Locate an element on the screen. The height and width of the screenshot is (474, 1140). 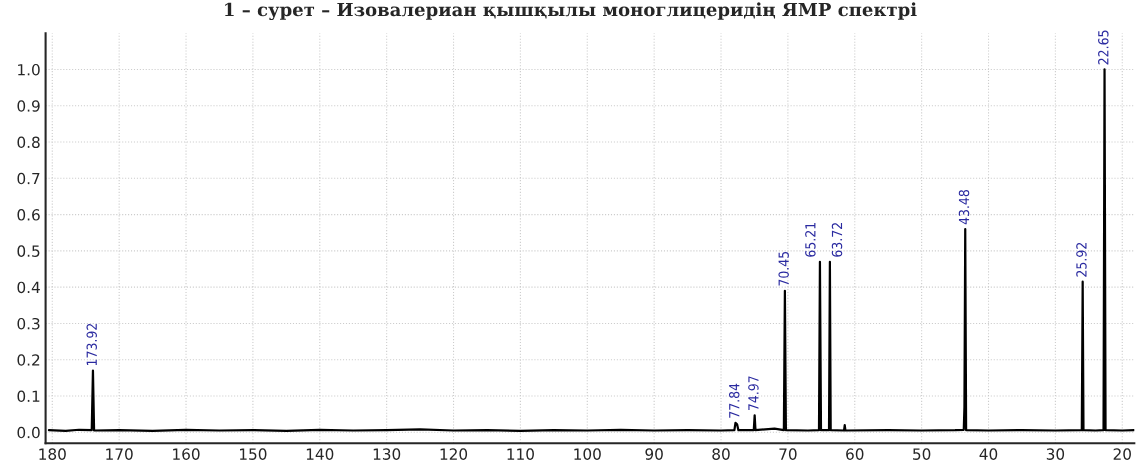
y-tick-label: 0.3 is located at coordinates (28, 323).